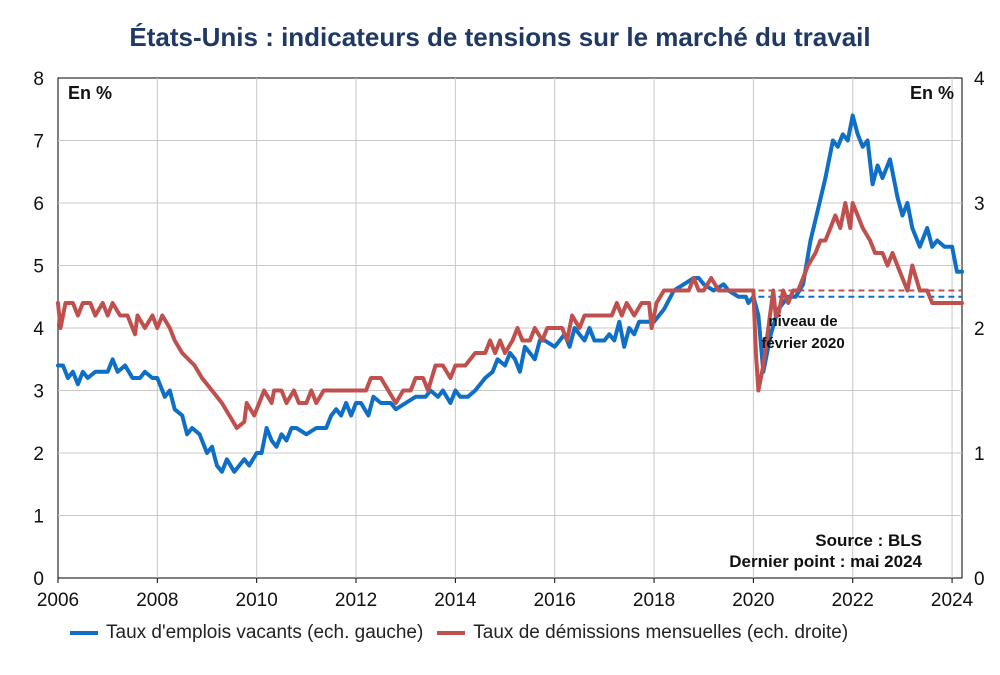 The width and height of the screenshot is (1000, 675). Describe the element at coordinates (265, 632) in the screenshot. I see `legend-label-vacancies: Taux d'emplois vacants (ech. gauche)` at that location.